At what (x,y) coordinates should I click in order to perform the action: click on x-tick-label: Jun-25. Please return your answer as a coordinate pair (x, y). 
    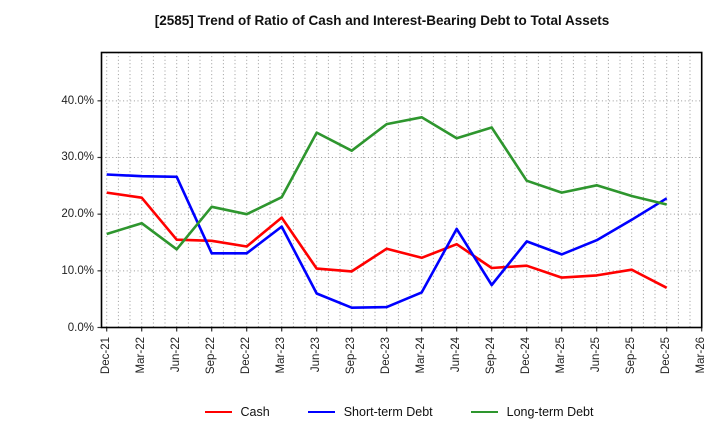
    Looking at the image, I should click on (596, 355).